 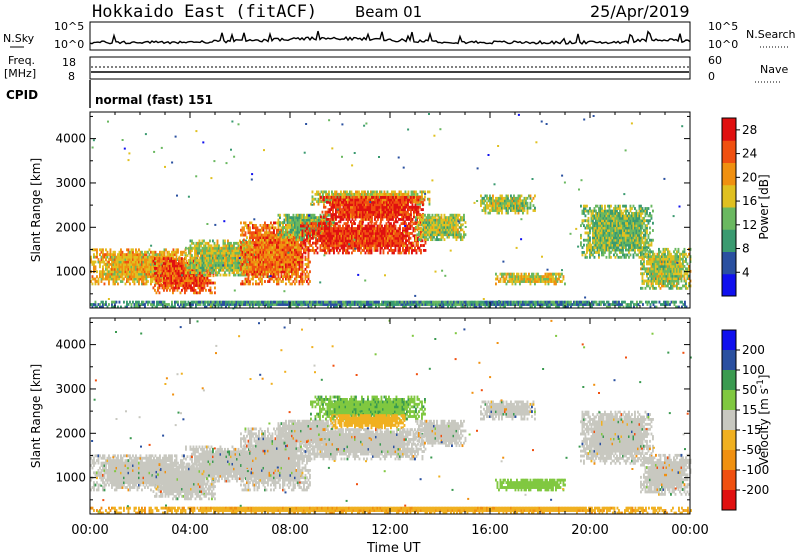 I want to click on freq-tick-top: 18, so click(x=69, y=62).